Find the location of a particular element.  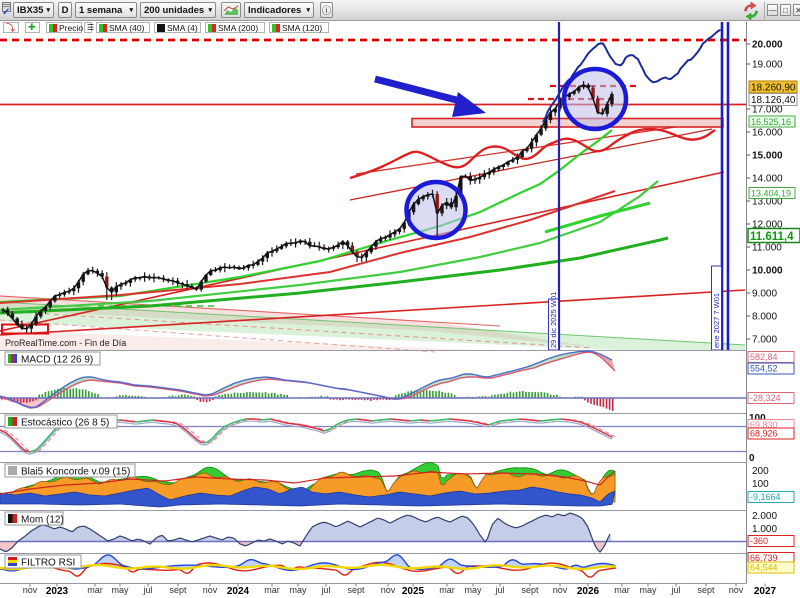

svg-text: 13.000 is located at coordinates (767, 202).